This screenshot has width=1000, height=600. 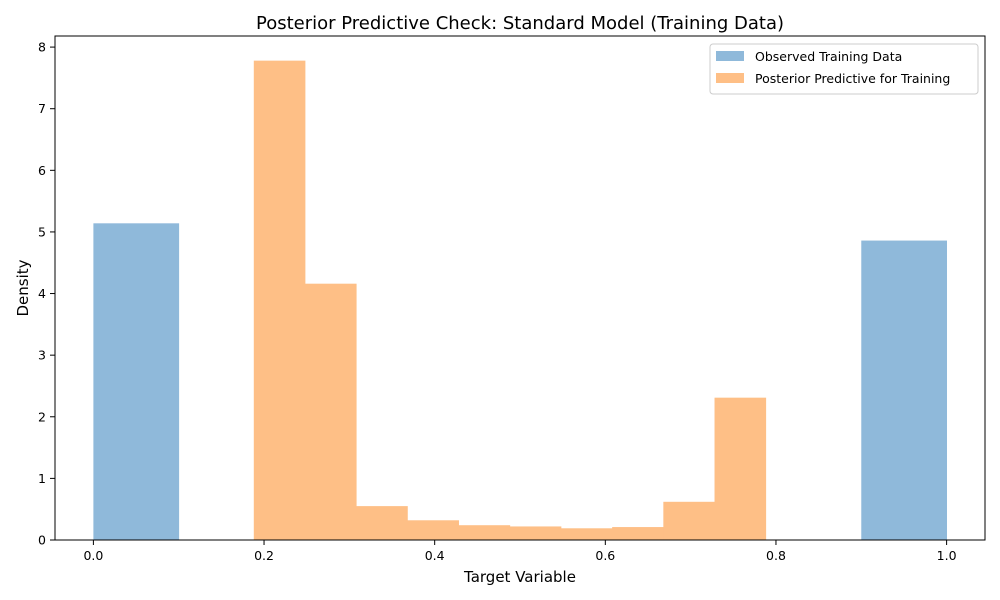 I want to click on legend-label-observed: Observed Training Data, so click(x=828, y=56).